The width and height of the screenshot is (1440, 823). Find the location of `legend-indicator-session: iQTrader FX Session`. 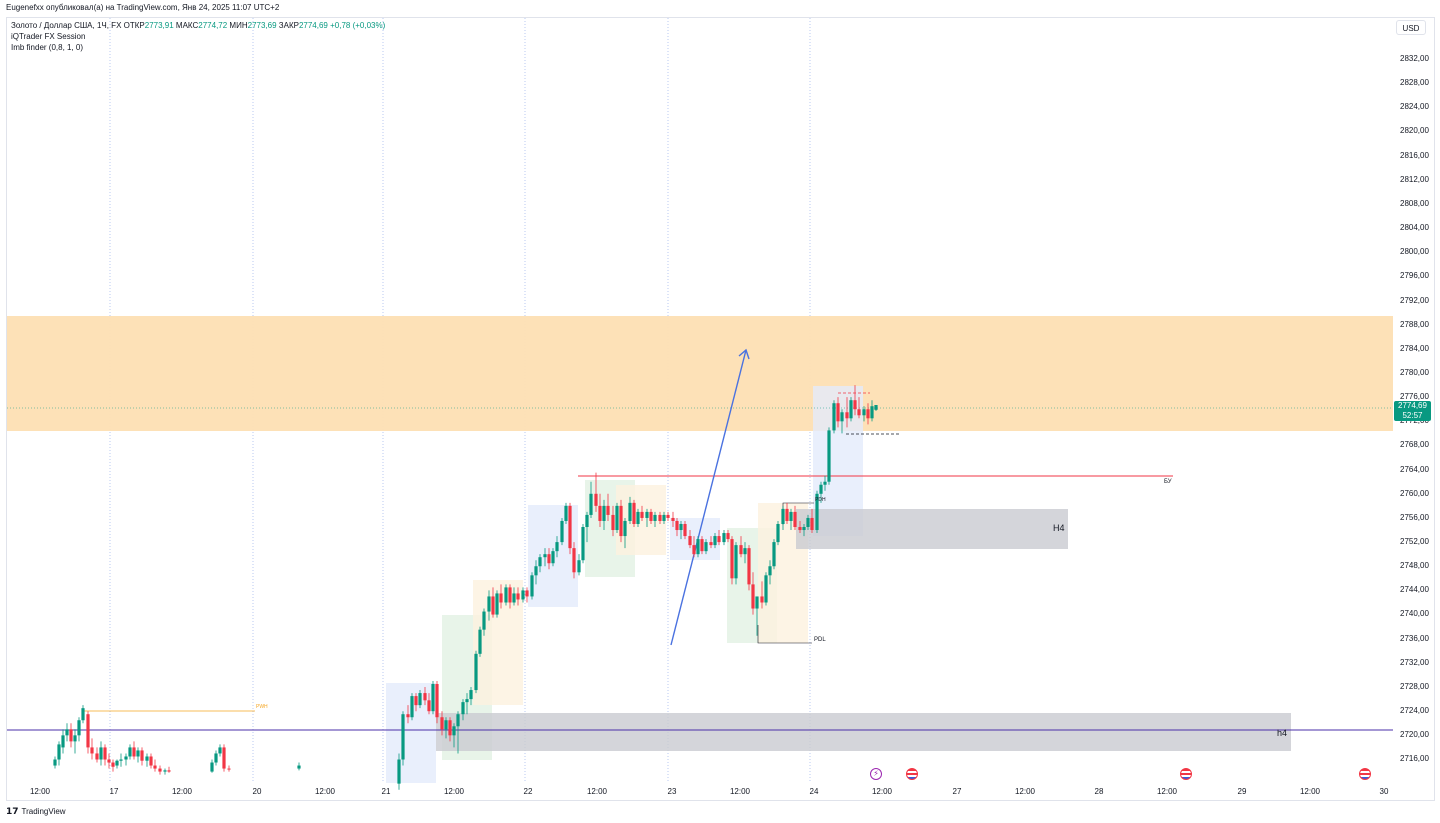

legend-indicator-session: iQTrader FX Session is located at coordinates (48, 36).